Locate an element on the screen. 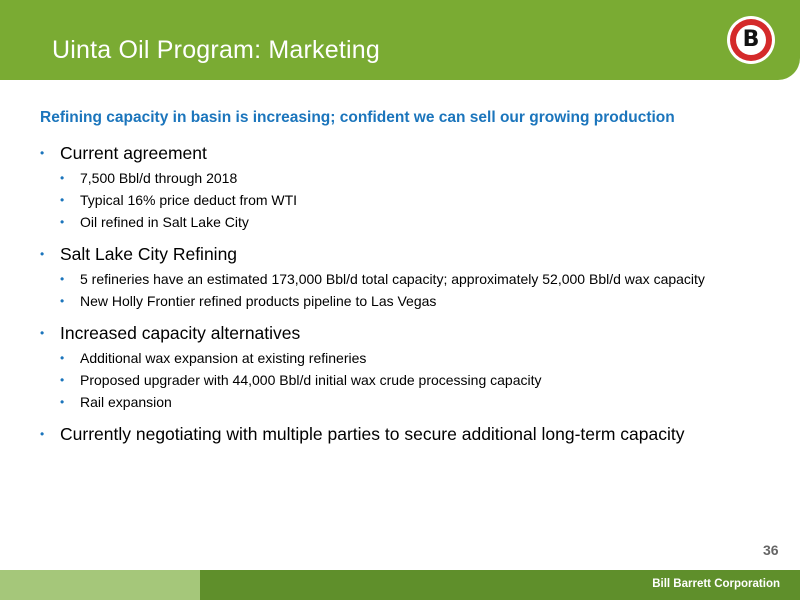 This screenshot has height=600, width=800. list-item: • Rail expansion is located at coordinates (415, 402).